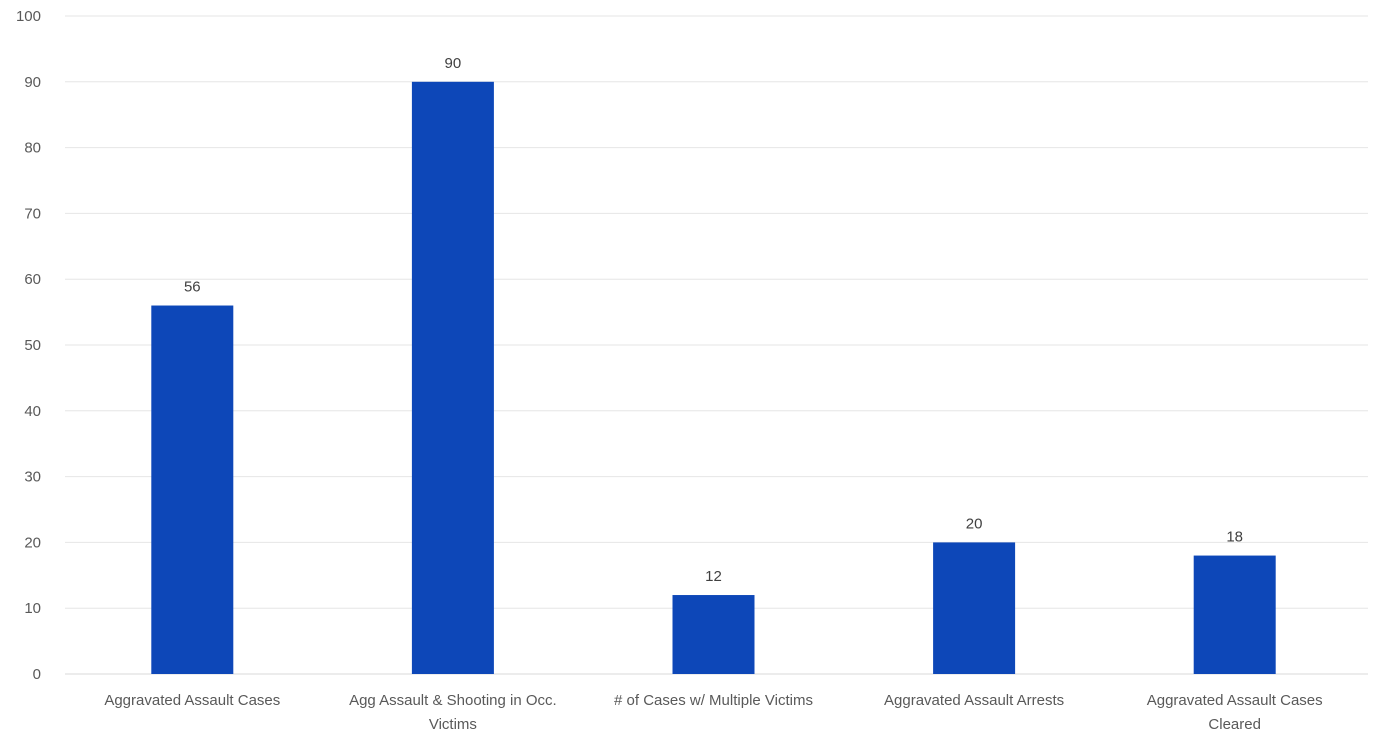 This screenshot has width=1376, height=750. Describe the element at coordinates (974, 523) in the screenshot. I see `data-label: 20` at that location.